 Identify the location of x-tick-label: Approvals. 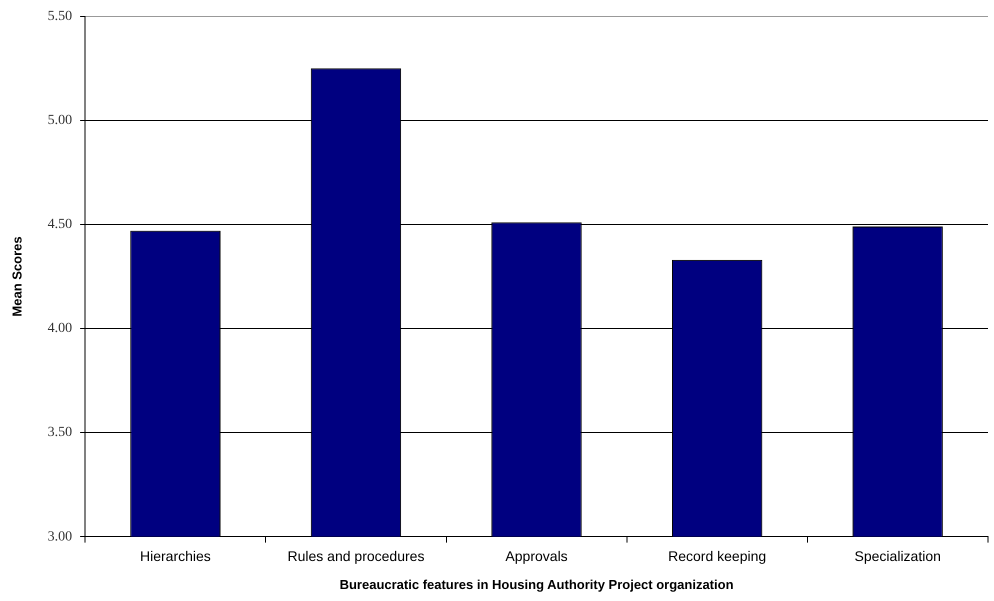
(536, 556).